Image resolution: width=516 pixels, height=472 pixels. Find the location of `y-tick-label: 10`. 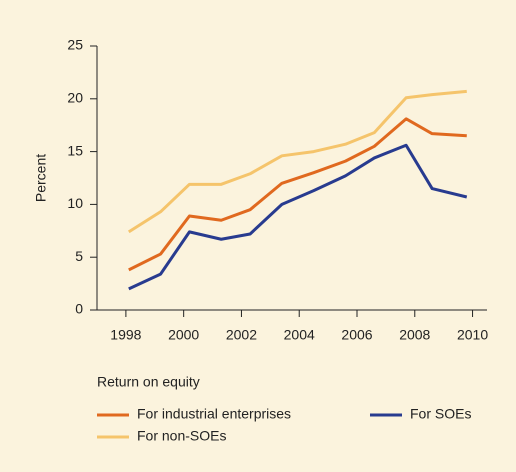

y-tick-label: 10 is located at coordinates (75, 203).